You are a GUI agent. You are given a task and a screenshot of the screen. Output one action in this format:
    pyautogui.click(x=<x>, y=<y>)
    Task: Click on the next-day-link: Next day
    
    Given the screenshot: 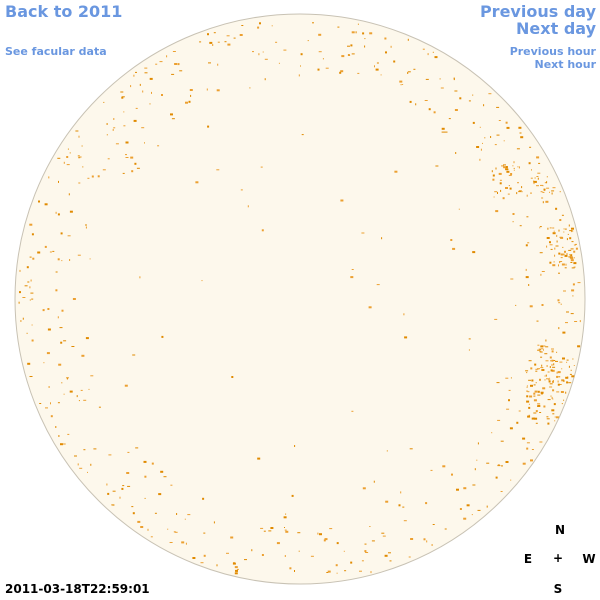 What is the action you would take?
    pyautogui.click(x=556, y=28)
    